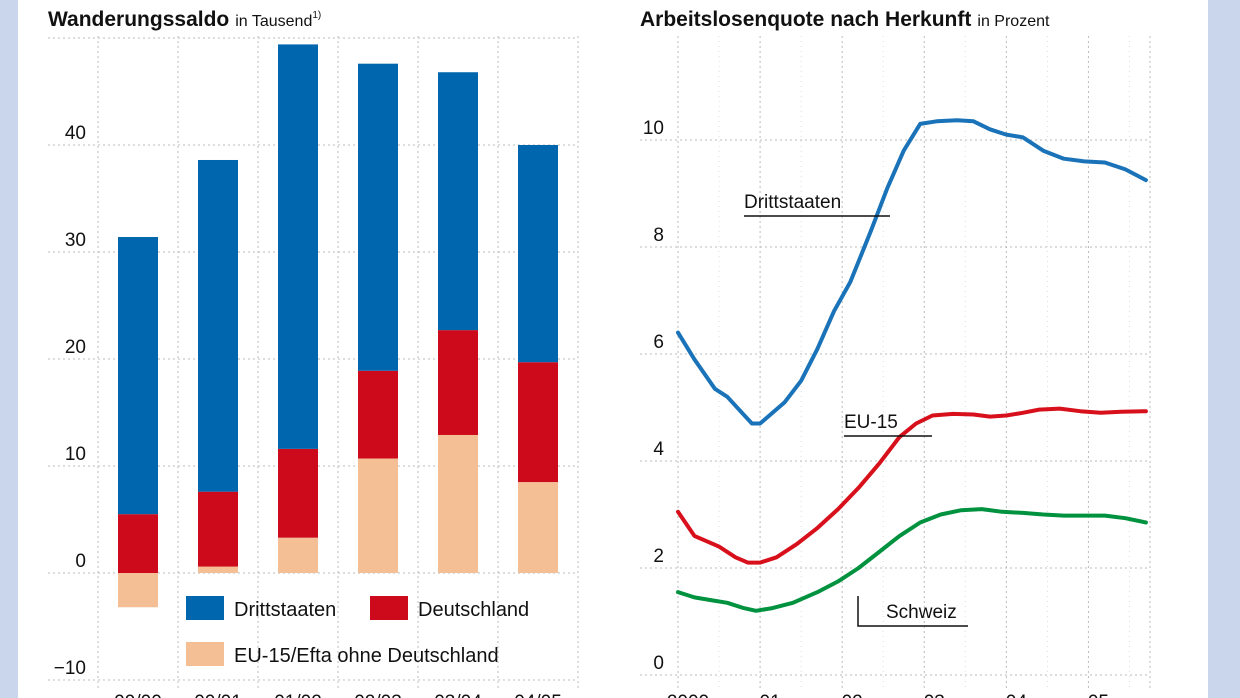 This screenshot has width=1240, height=698. I want to click on left-xtick-label: 00/01, so click(218, 695).